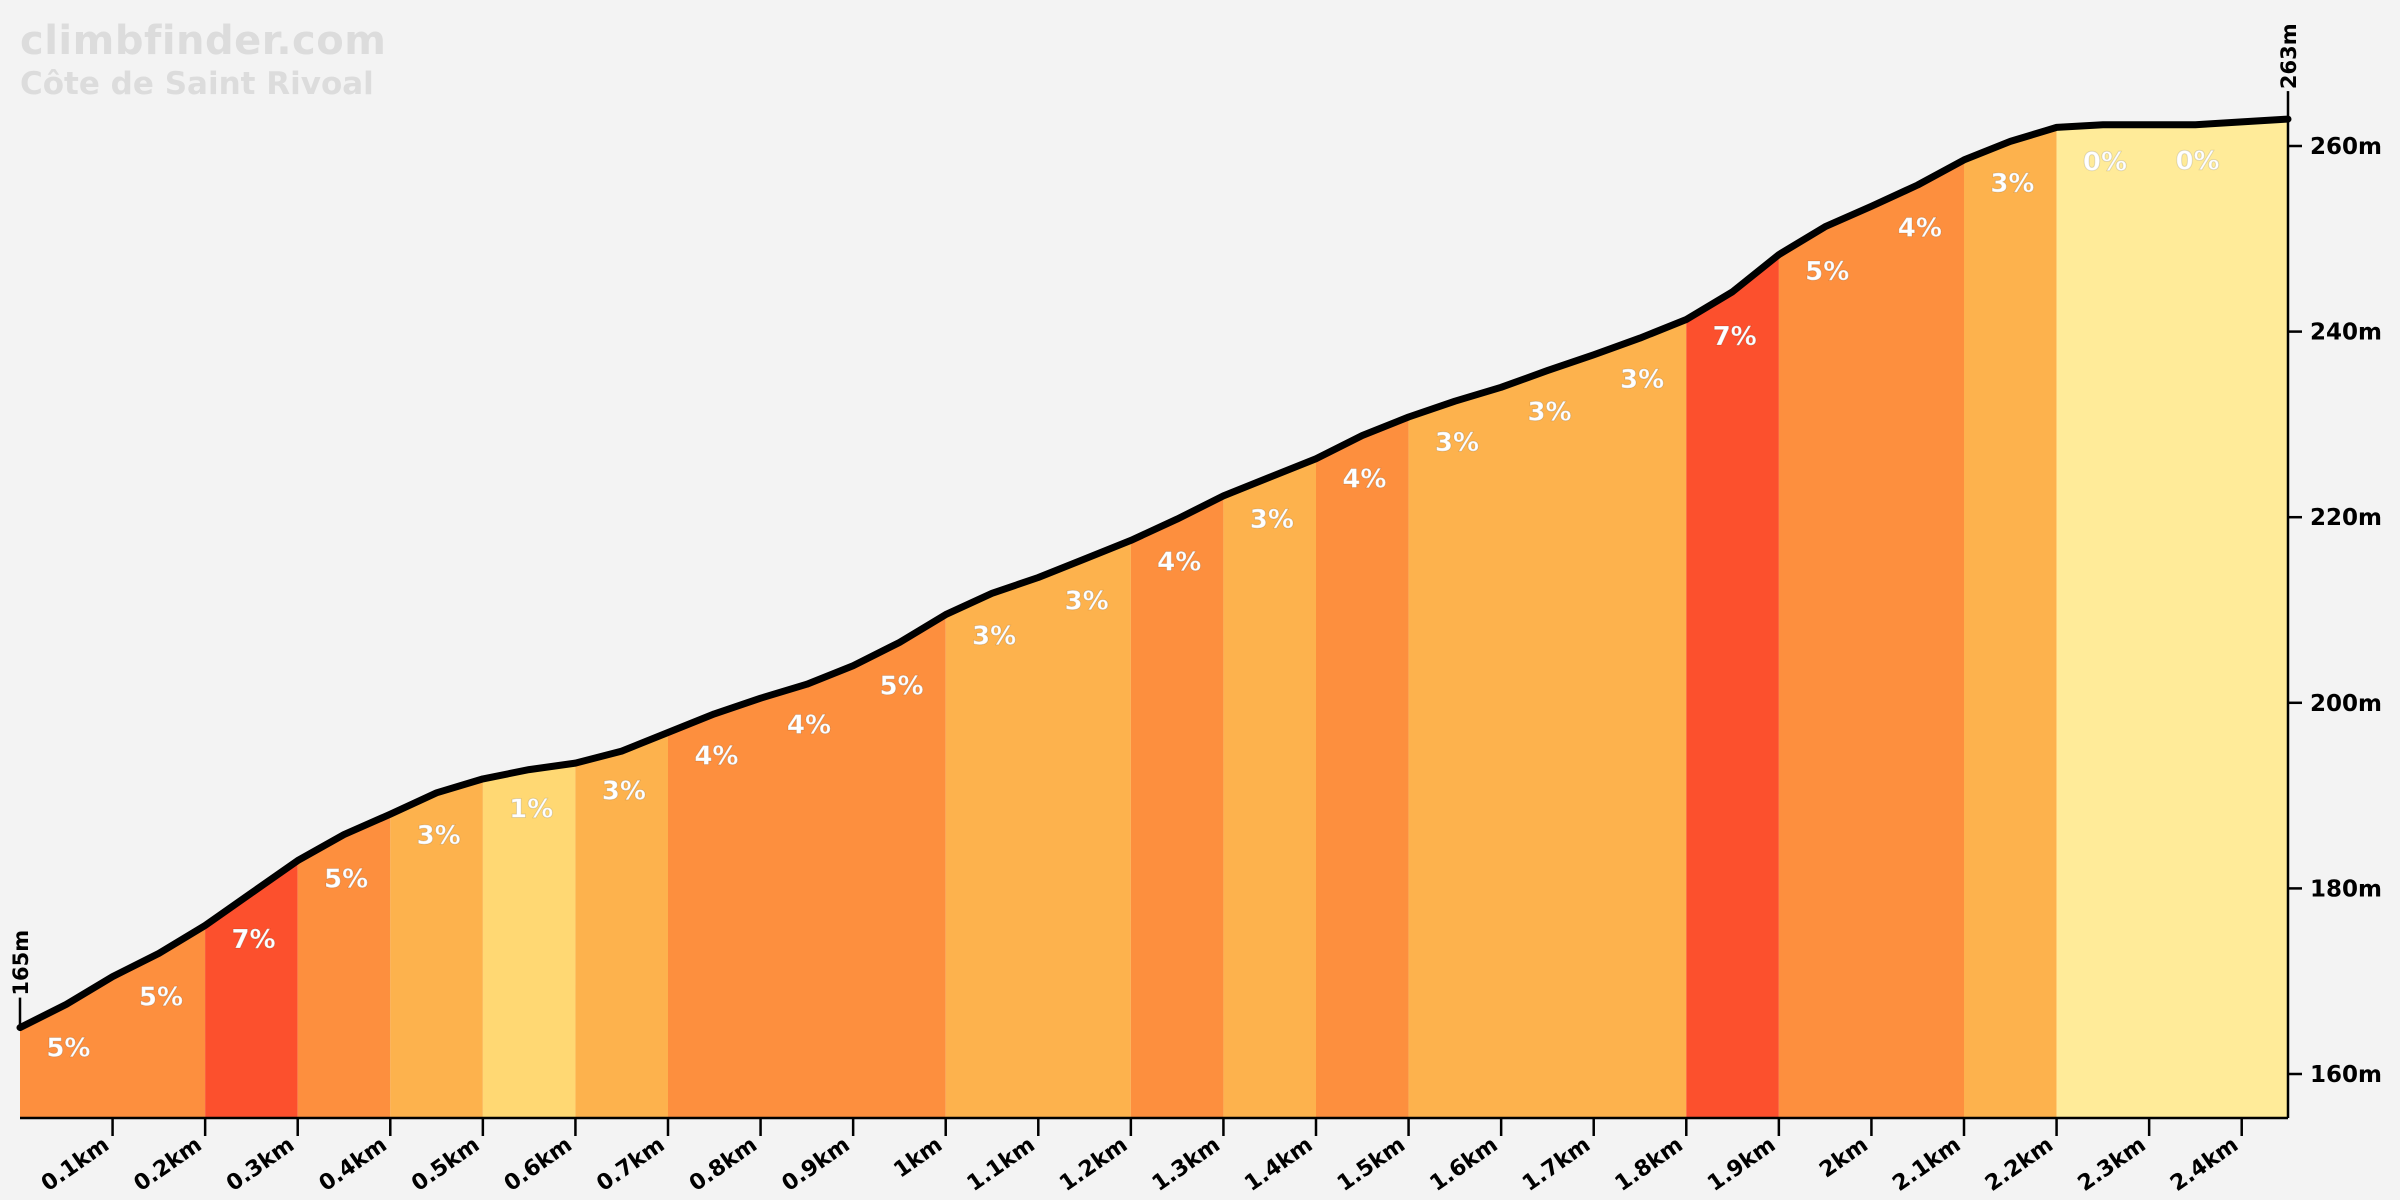 The height and width of the screenshot is (1200, 2400). I want to click on y-tick-label: 180m, so click(2346, 889).